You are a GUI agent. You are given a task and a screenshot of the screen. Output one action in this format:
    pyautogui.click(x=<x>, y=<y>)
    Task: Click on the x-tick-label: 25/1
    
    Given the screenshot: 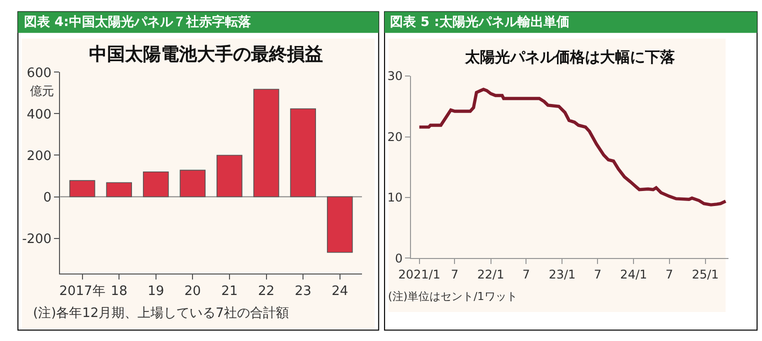 What is the action you would take?
    pyautogui.click(x=705, y=275)
    